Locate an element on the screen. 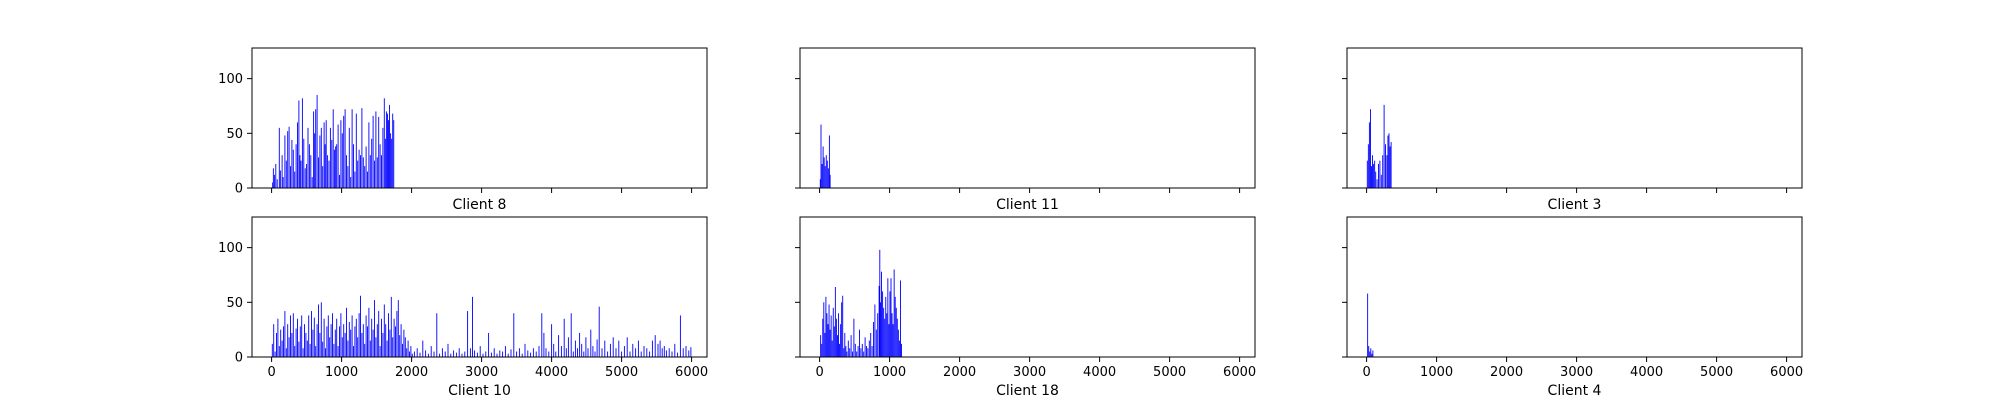 The height and width of the screenshot is (400, 2000). x-tick-label: 5000 is located at coordinates (1169, 372).